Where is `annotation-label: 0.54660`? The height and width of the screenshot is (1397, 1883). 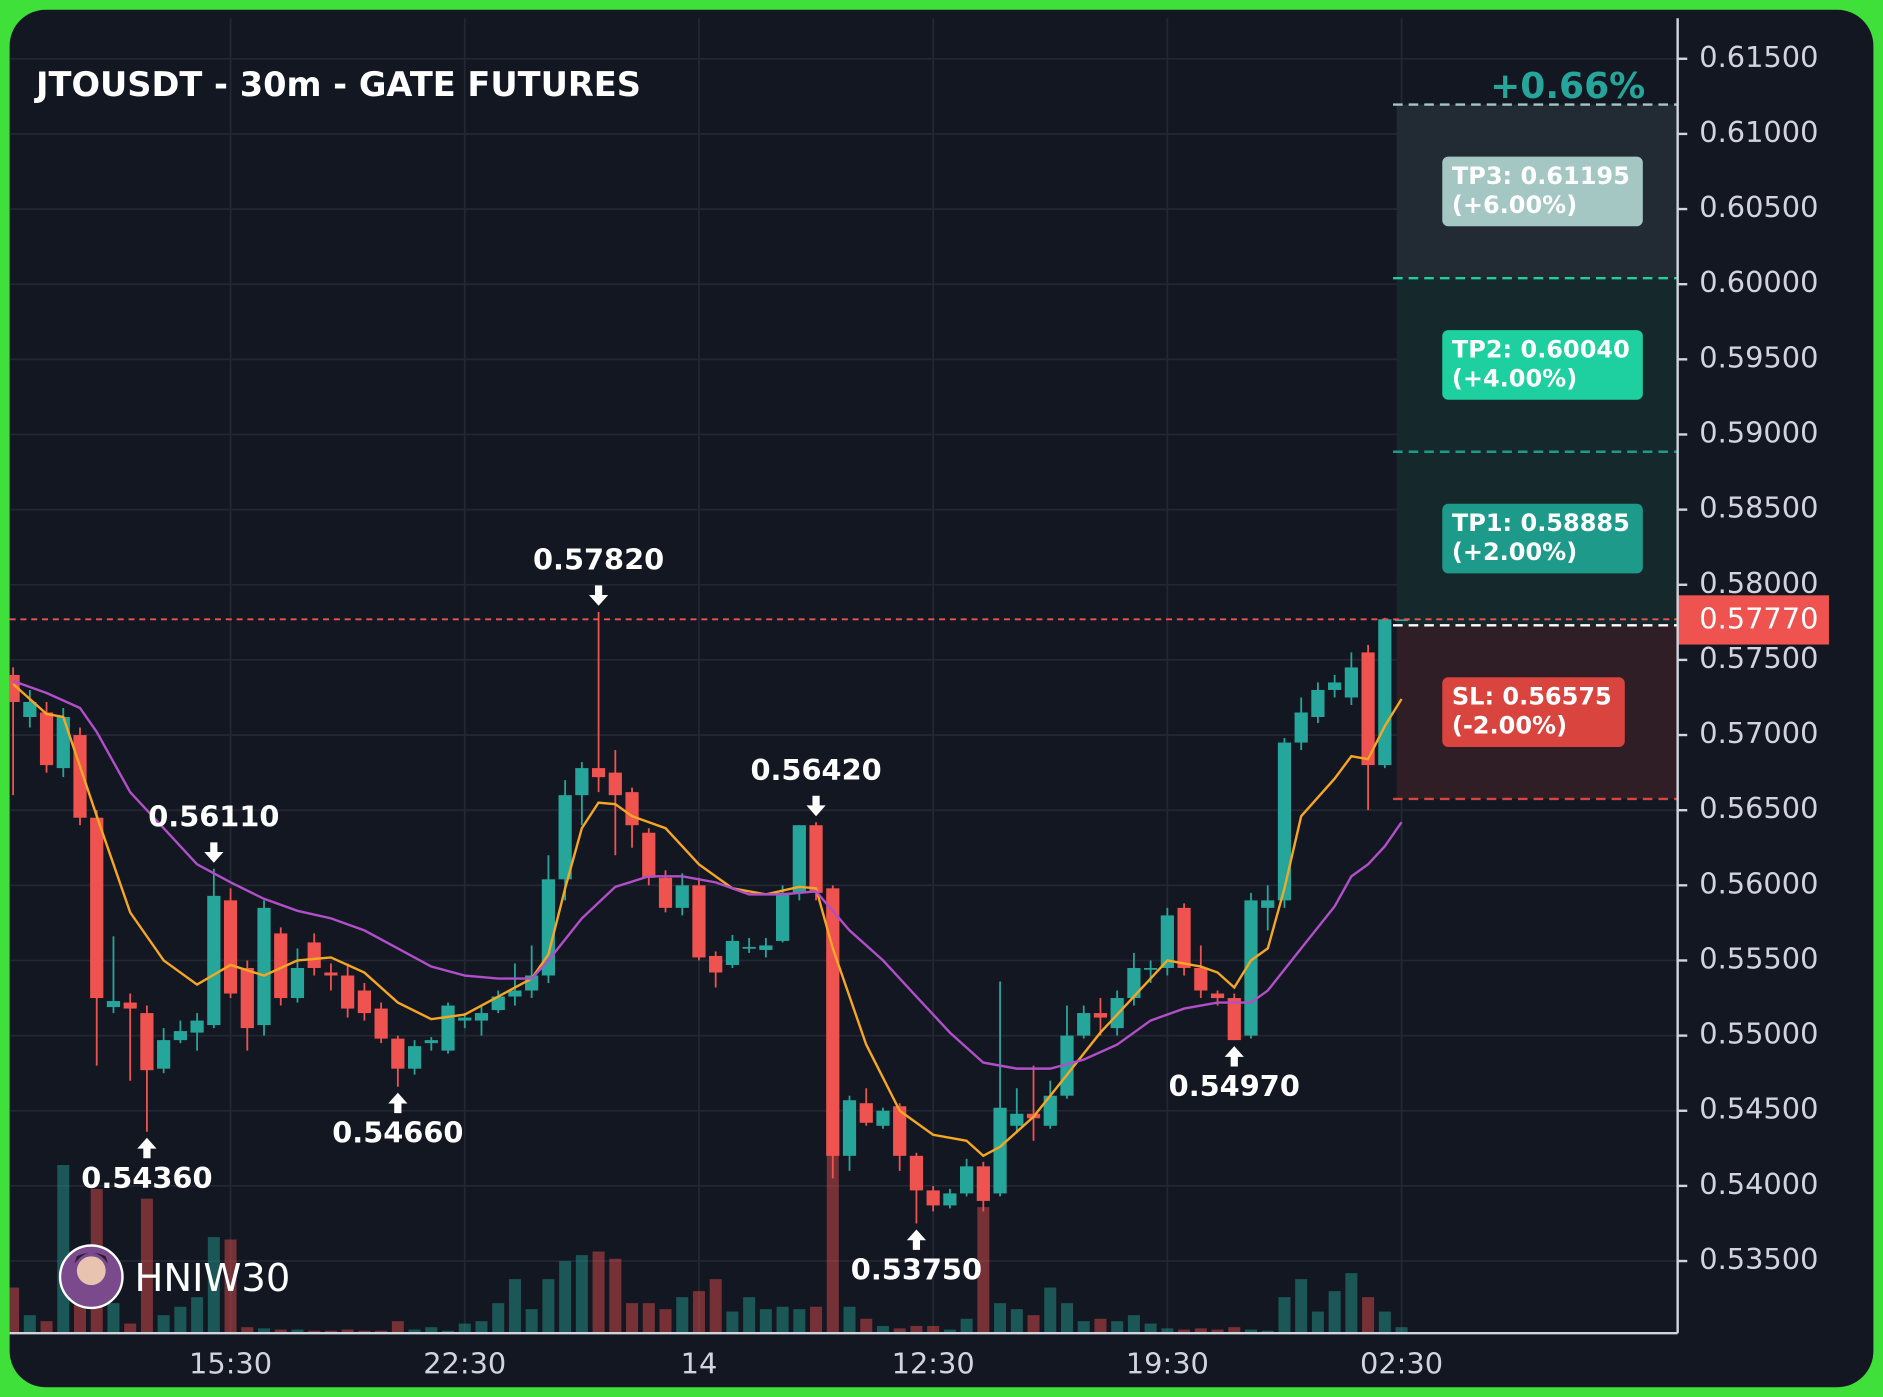
annotation-label: 0.54660 is located at coordinates (397, 1133).